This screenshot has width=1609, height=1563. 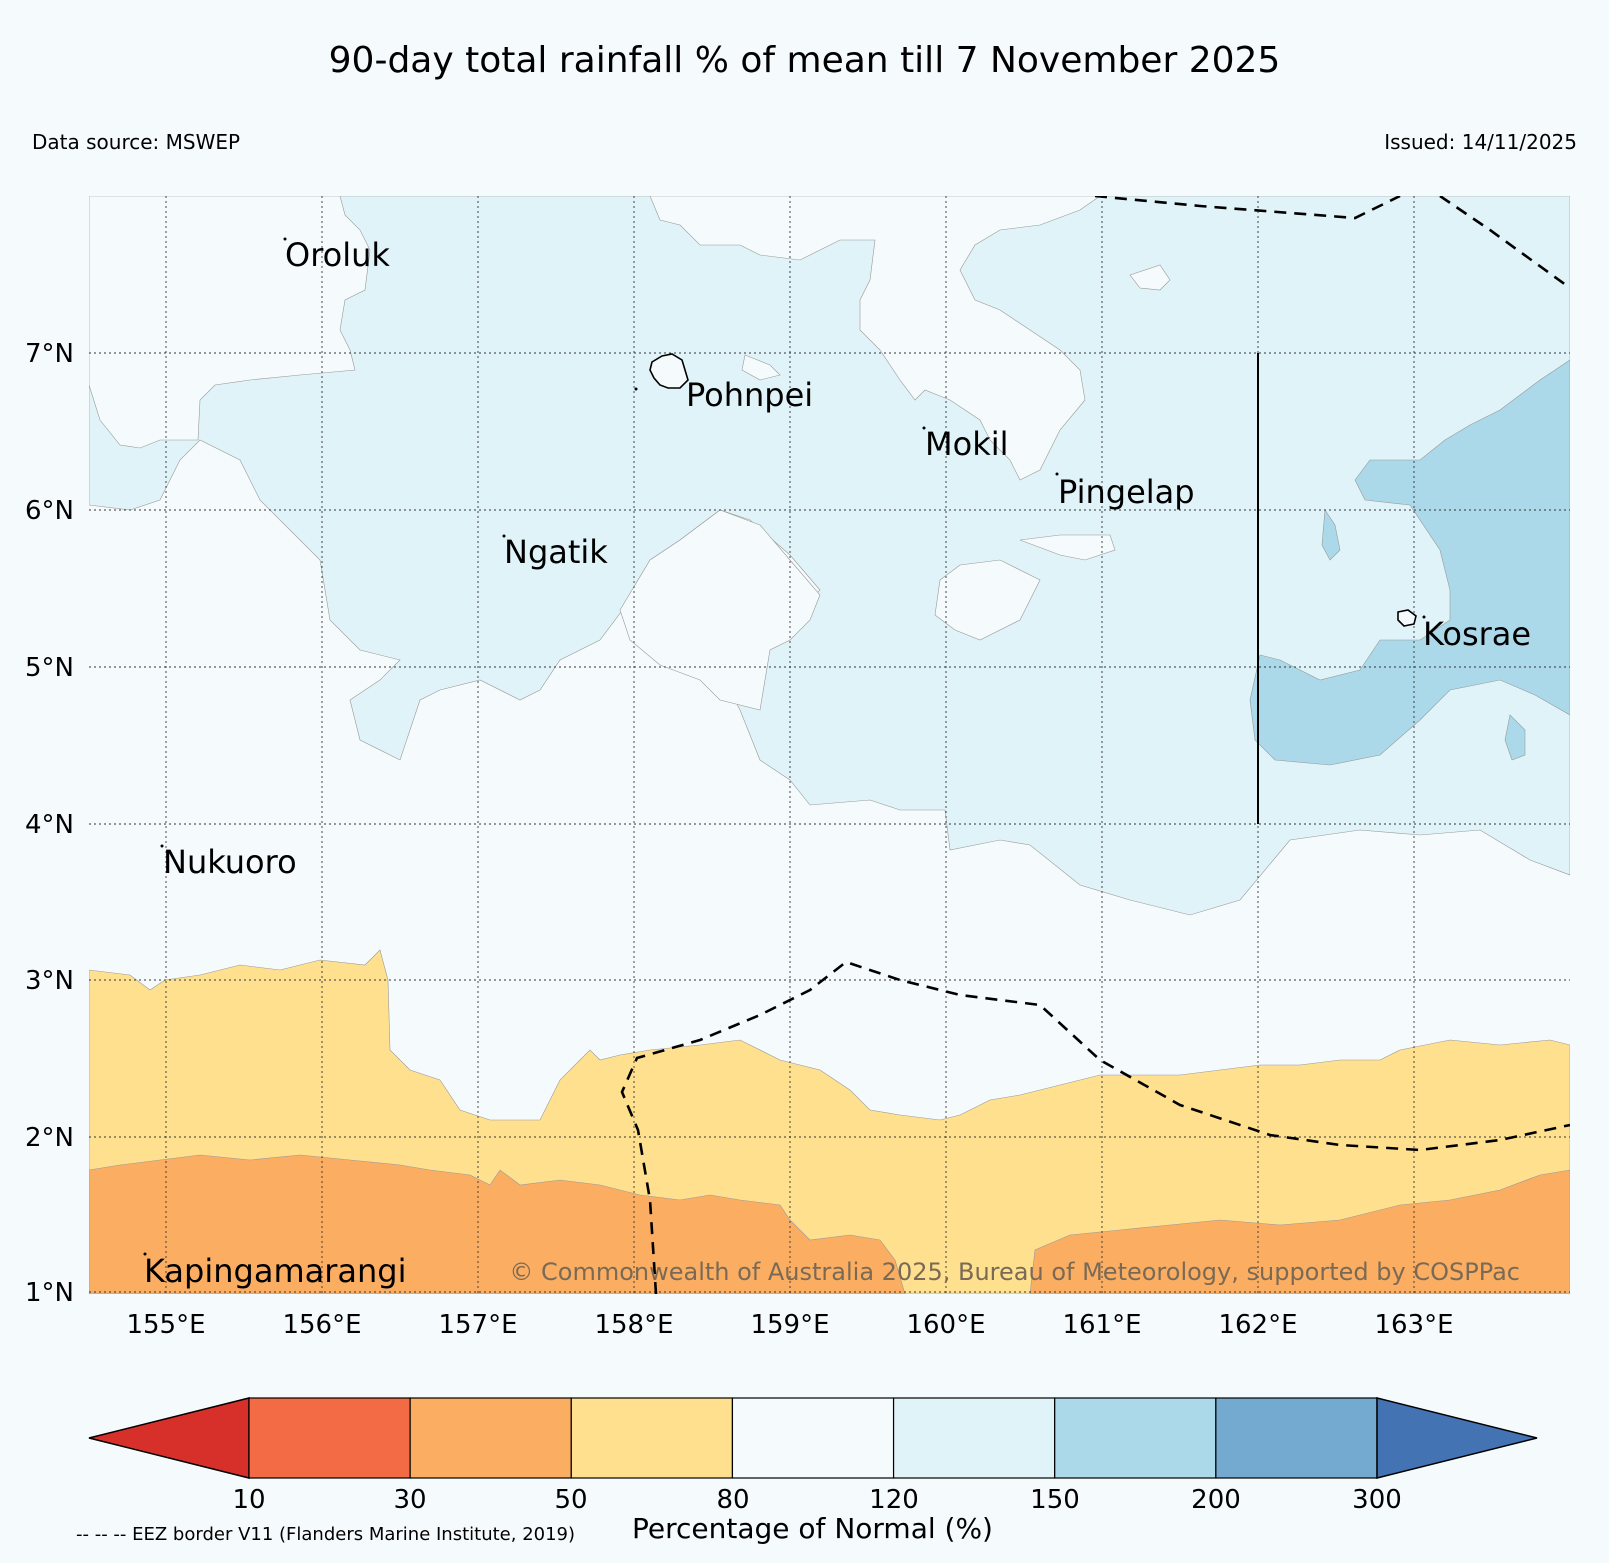 What do you see at coordinates (230, 862) in the screenshot?
I see `place-label-nukuoro: Nukuoro` at bounding box center [230, 862].